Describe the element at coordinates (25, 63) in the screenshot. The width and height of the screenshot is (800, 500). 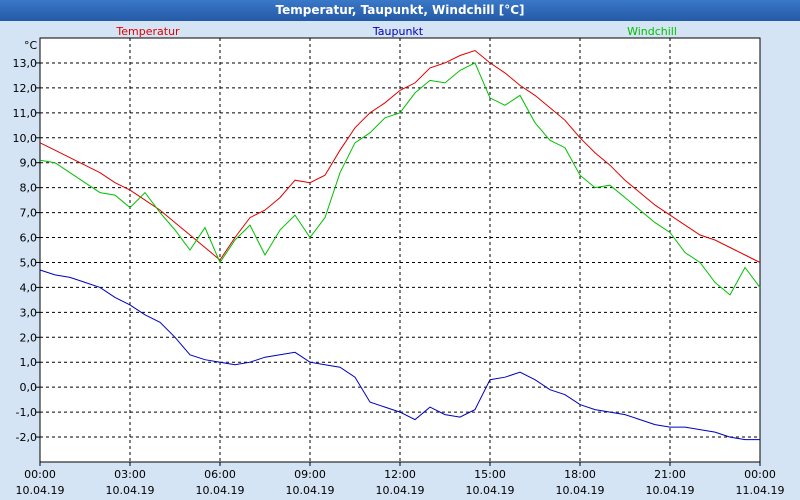
I see `y-tick-label: 13,0` at that location.